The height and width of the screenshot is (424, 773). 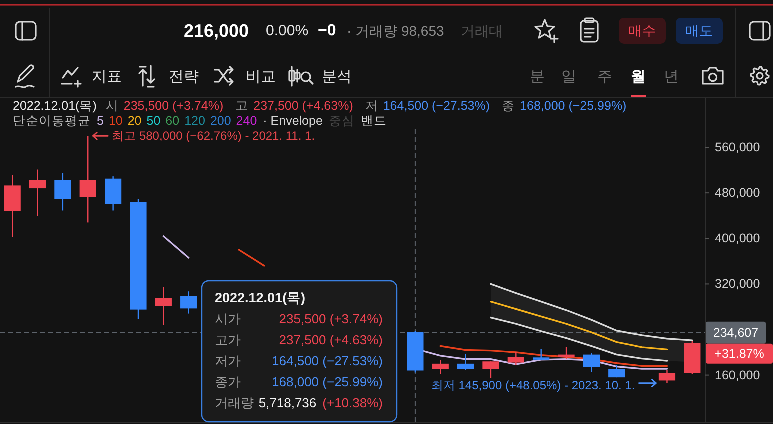 I want to click on text: 지표, so click(x=107, y=77).